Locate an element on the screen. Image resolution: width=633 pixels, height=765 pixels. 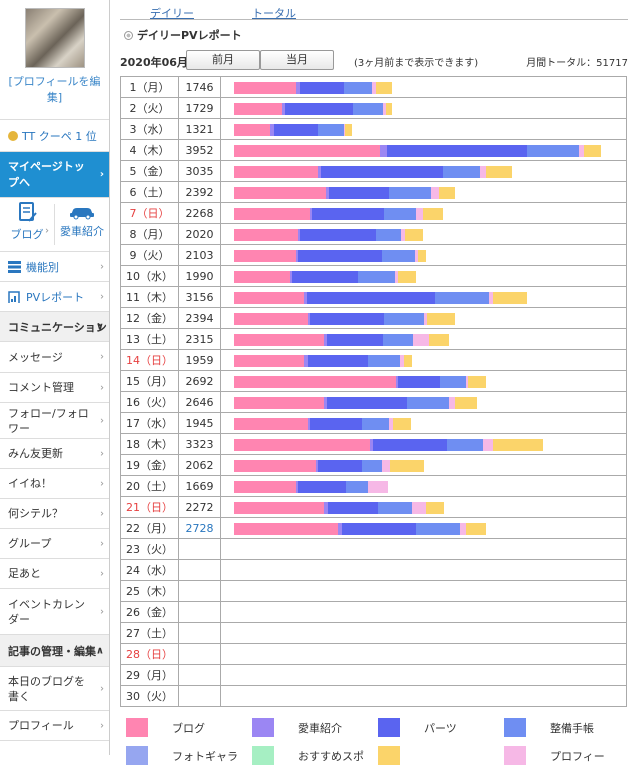
day-cell: 11（木） is located at coordinates (149, 297).